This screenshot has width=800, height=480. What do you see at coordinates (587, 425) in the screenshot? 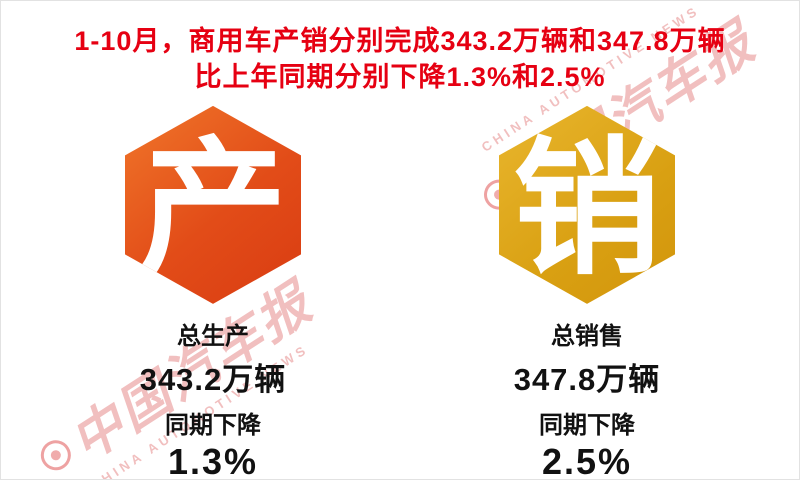
I see `sales-change-label: 同期下降` at bounding box center [587, 425].